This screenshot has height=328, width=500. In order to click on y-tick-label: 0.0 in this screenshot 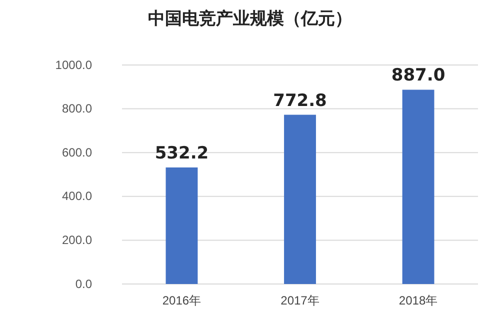, I will do `click(83, 283)`.